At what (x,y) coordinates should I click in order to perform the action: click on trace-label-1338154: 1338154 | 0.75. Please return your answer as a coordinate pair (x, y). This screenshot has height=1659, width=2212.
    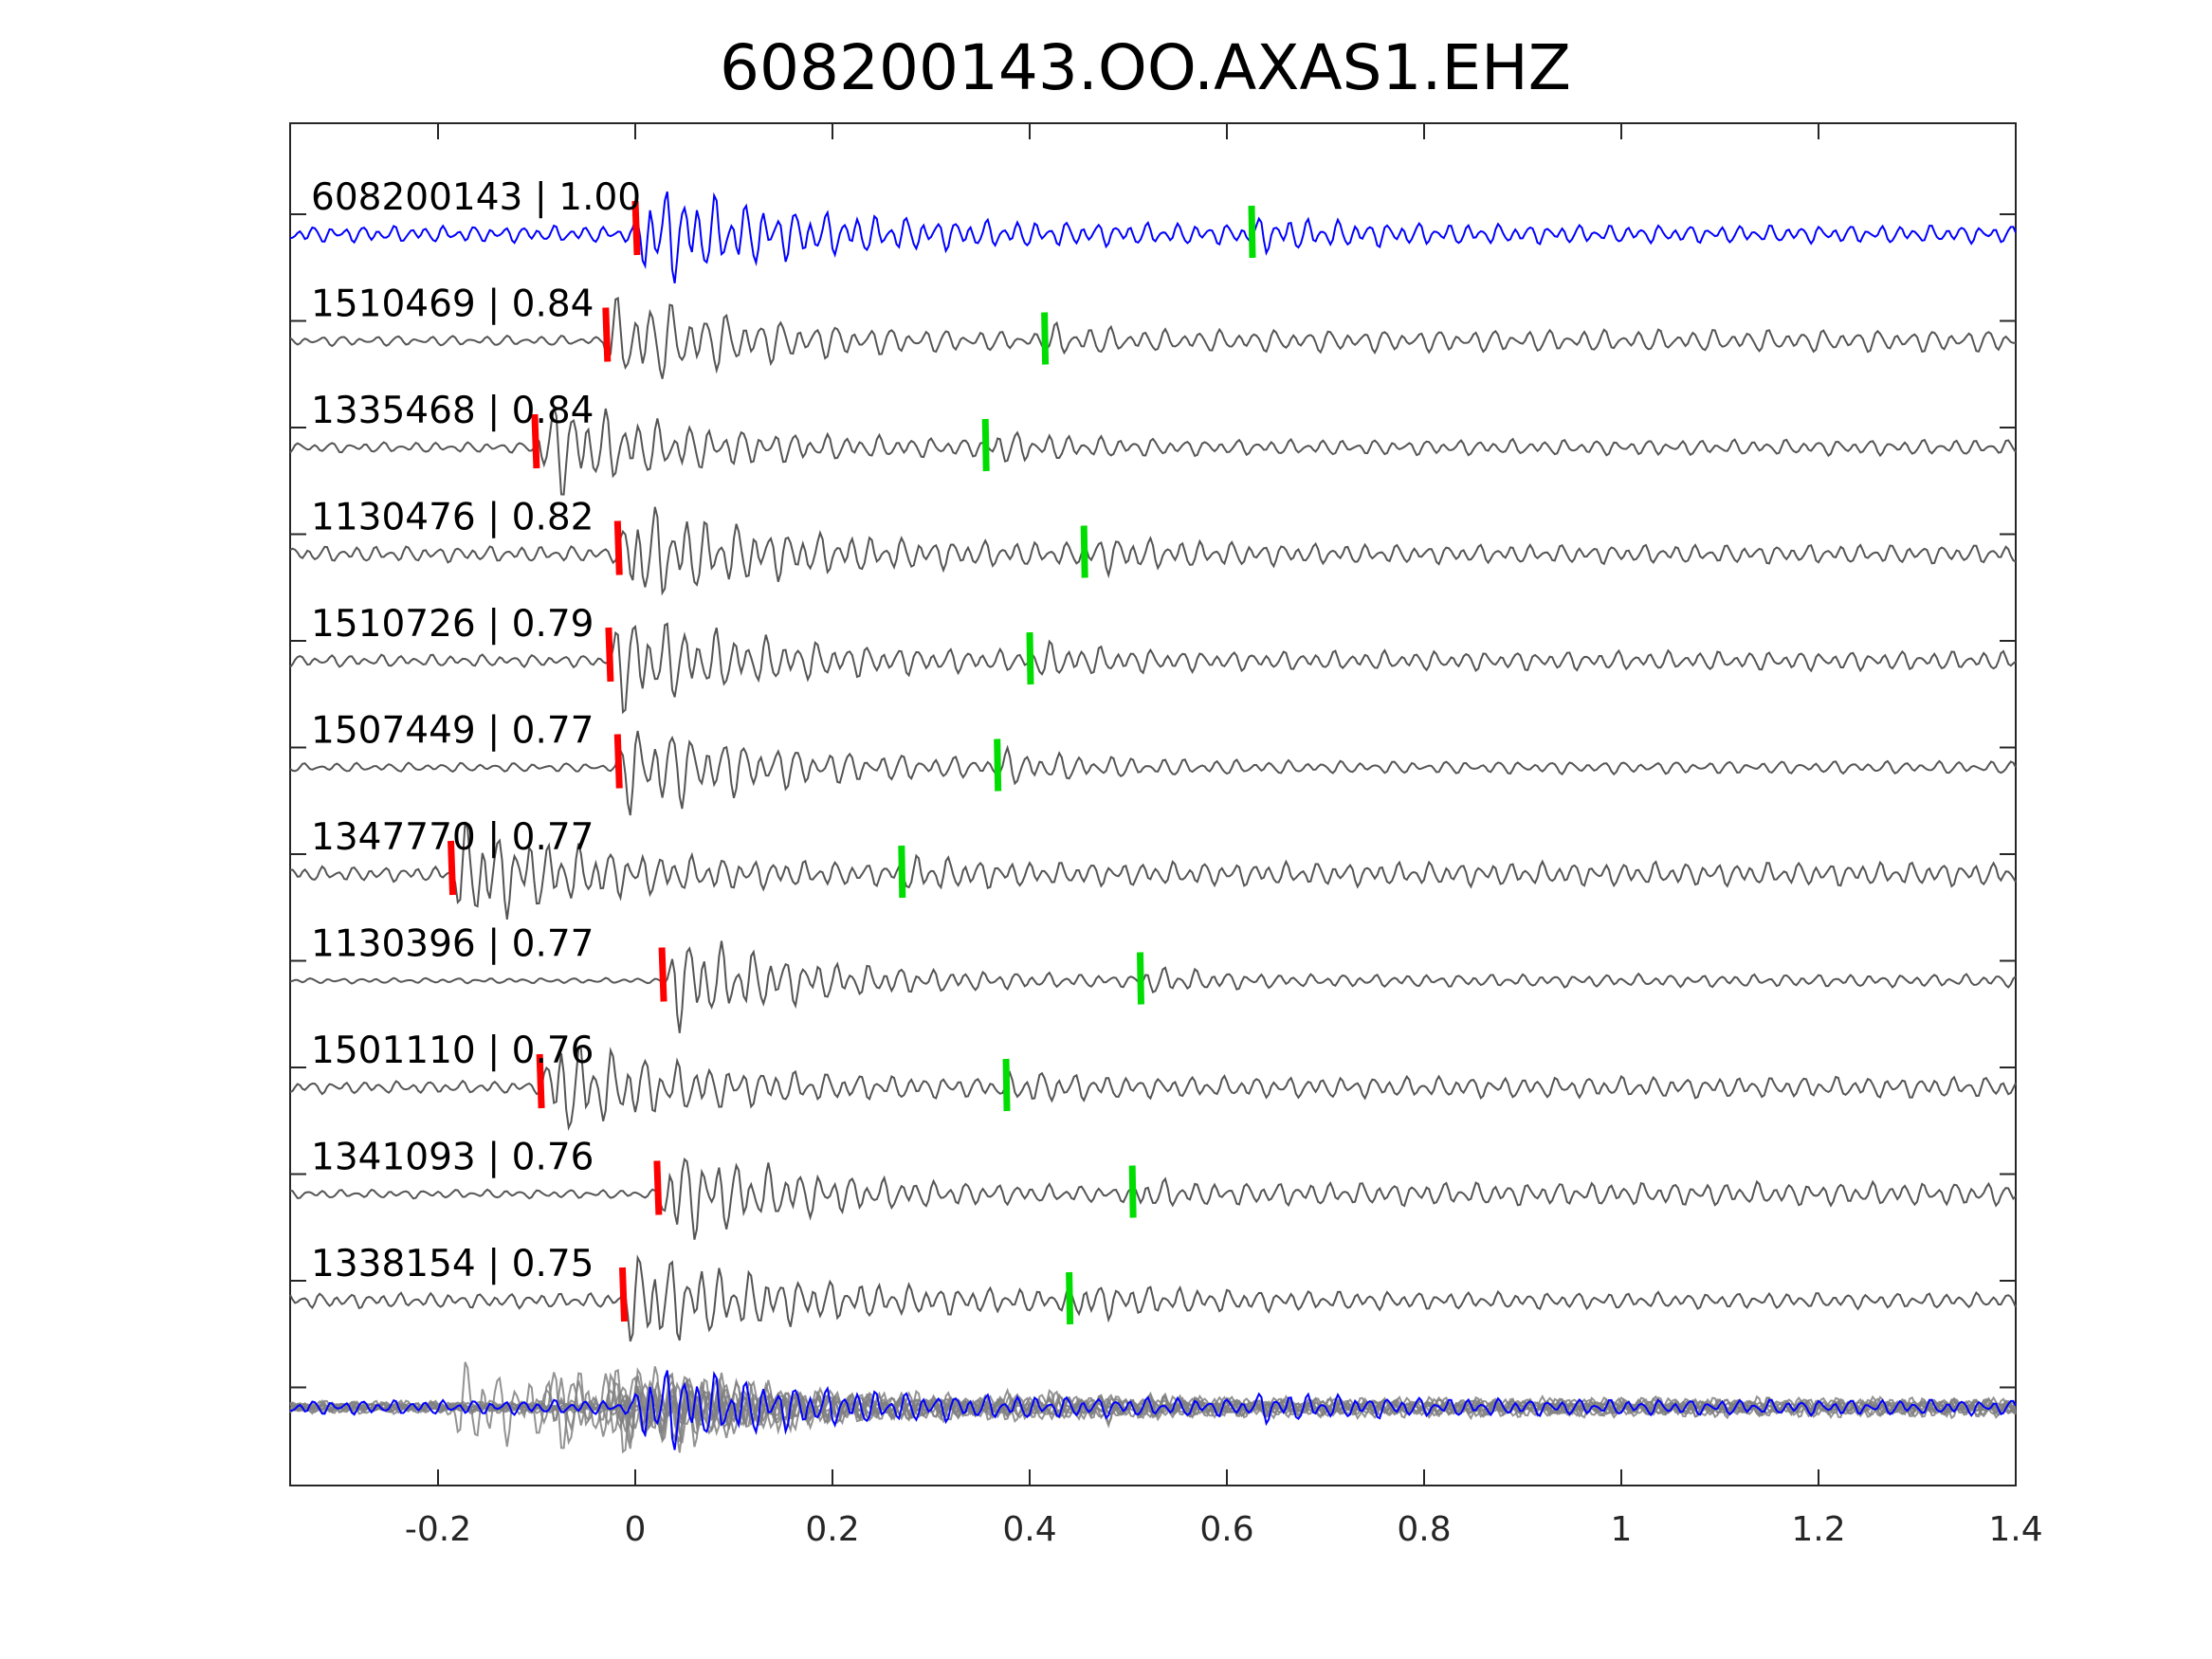
    Looking at the image, I should click on (452, 1264).